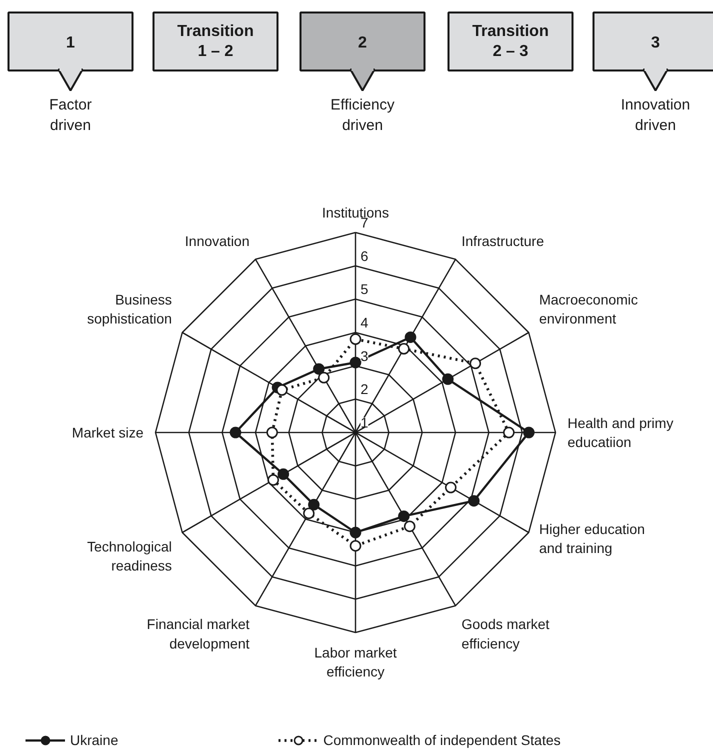 The image size is (713, 750). I want to click on text: 1, so click(71, 43).